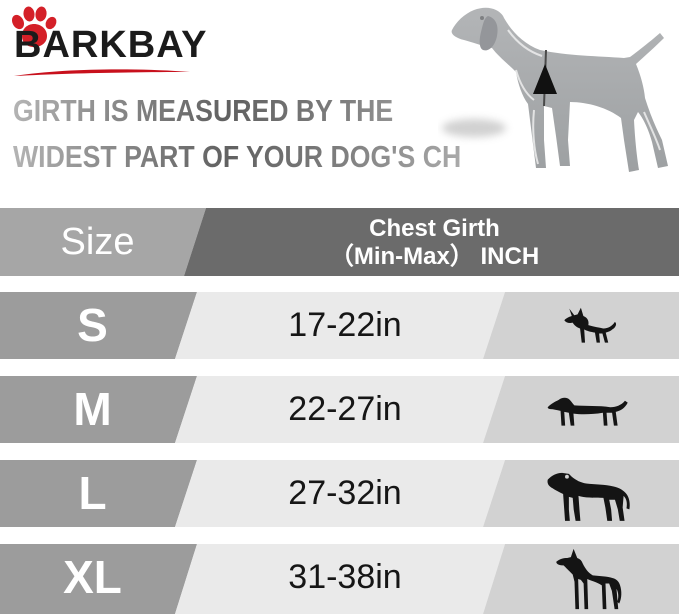 Image resolution: width=679 pixels, height=614 pixels. Describe the element at coordinates (34, 26) in the screenshot. I see `paw-print-icon` at that location.